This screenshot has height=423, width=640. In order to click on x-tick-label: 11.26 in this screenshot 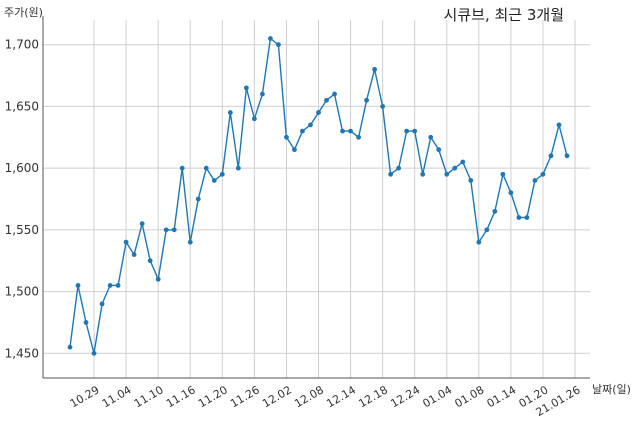, I will do `click(245, 396)`.